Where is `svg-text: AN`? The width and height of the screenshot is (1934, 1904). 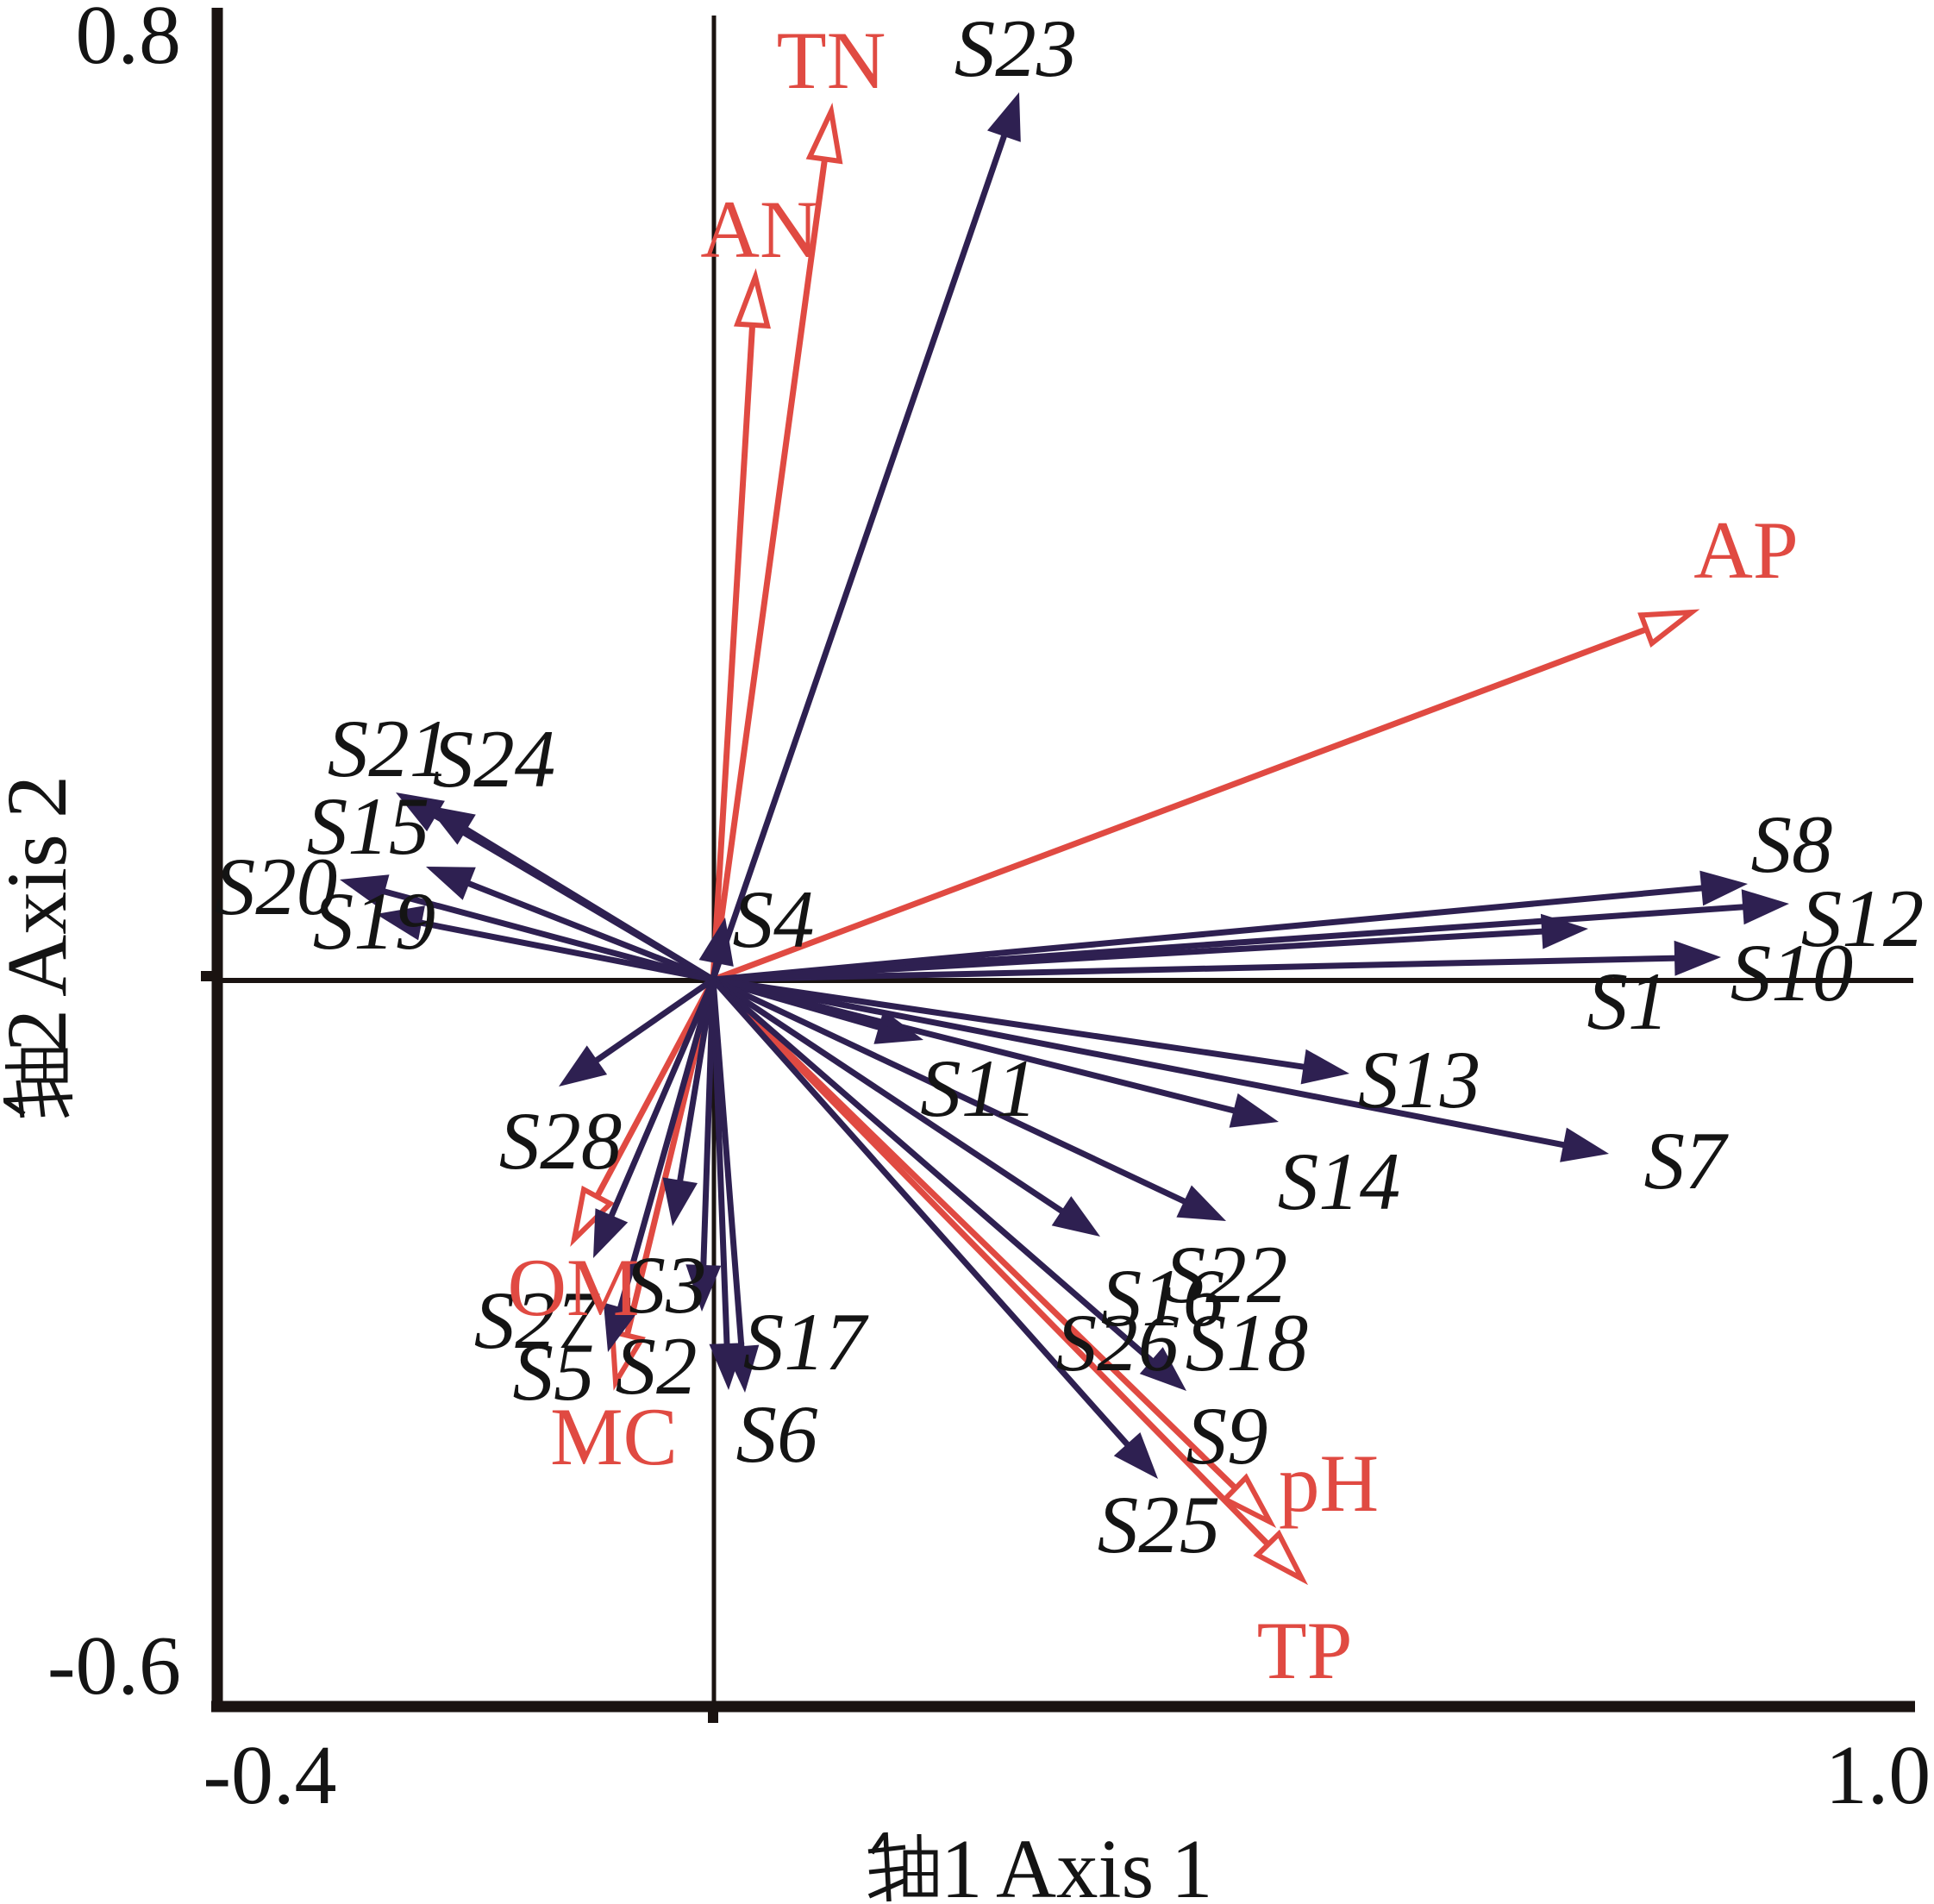 svg-text: AN is located at coordinates (759, 230).